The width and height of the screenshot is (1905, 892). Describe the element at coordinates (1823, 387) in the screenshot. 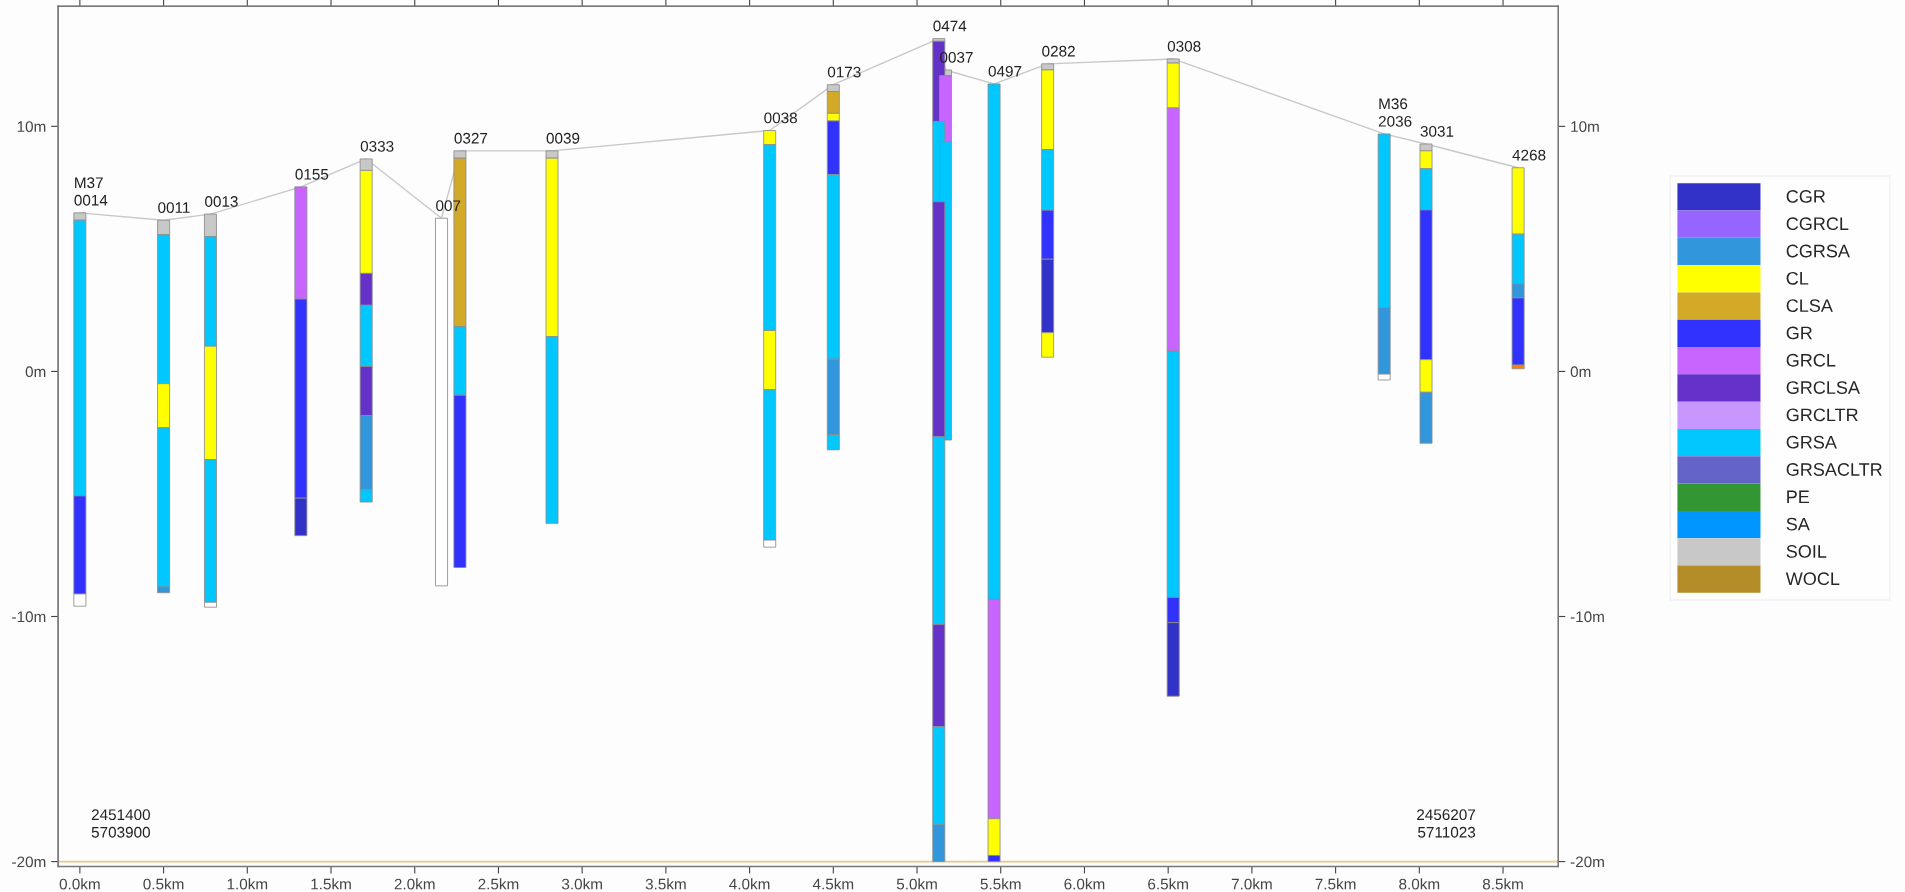

I see `legend-label: GRCLSA` at that location.